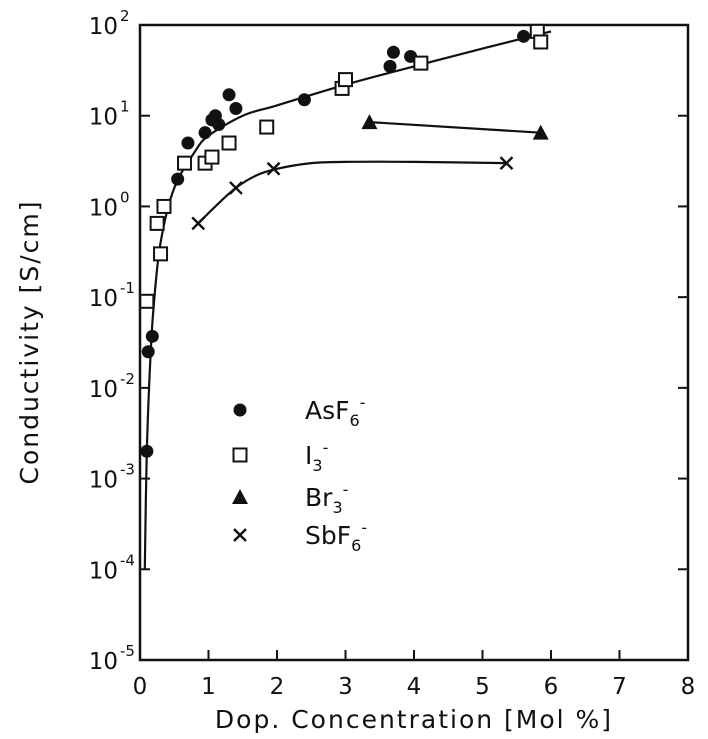  I want to click on legend-label-1: I3-, so click(316, 456).